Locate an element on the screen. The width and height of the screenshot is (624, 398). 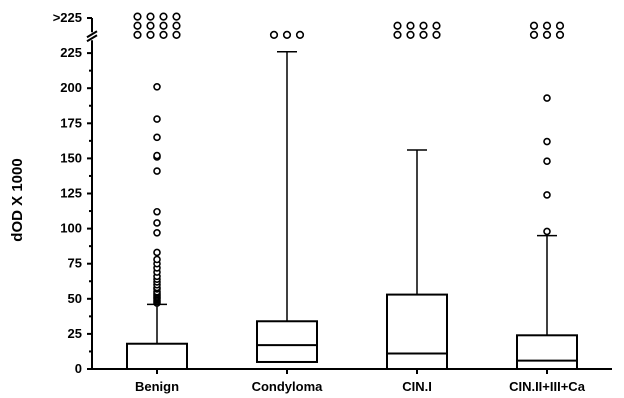
y-tick-label: 0 is located at coordinates (78, 368).